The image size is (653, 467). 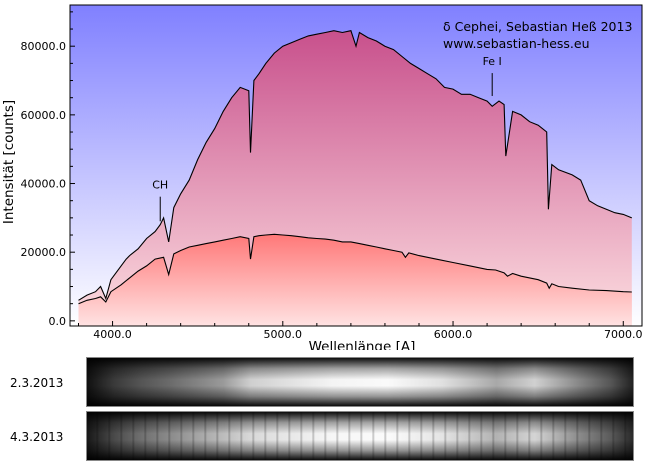 I want to click on x-tick-label: 6000.0, so click(x=453, y=334).